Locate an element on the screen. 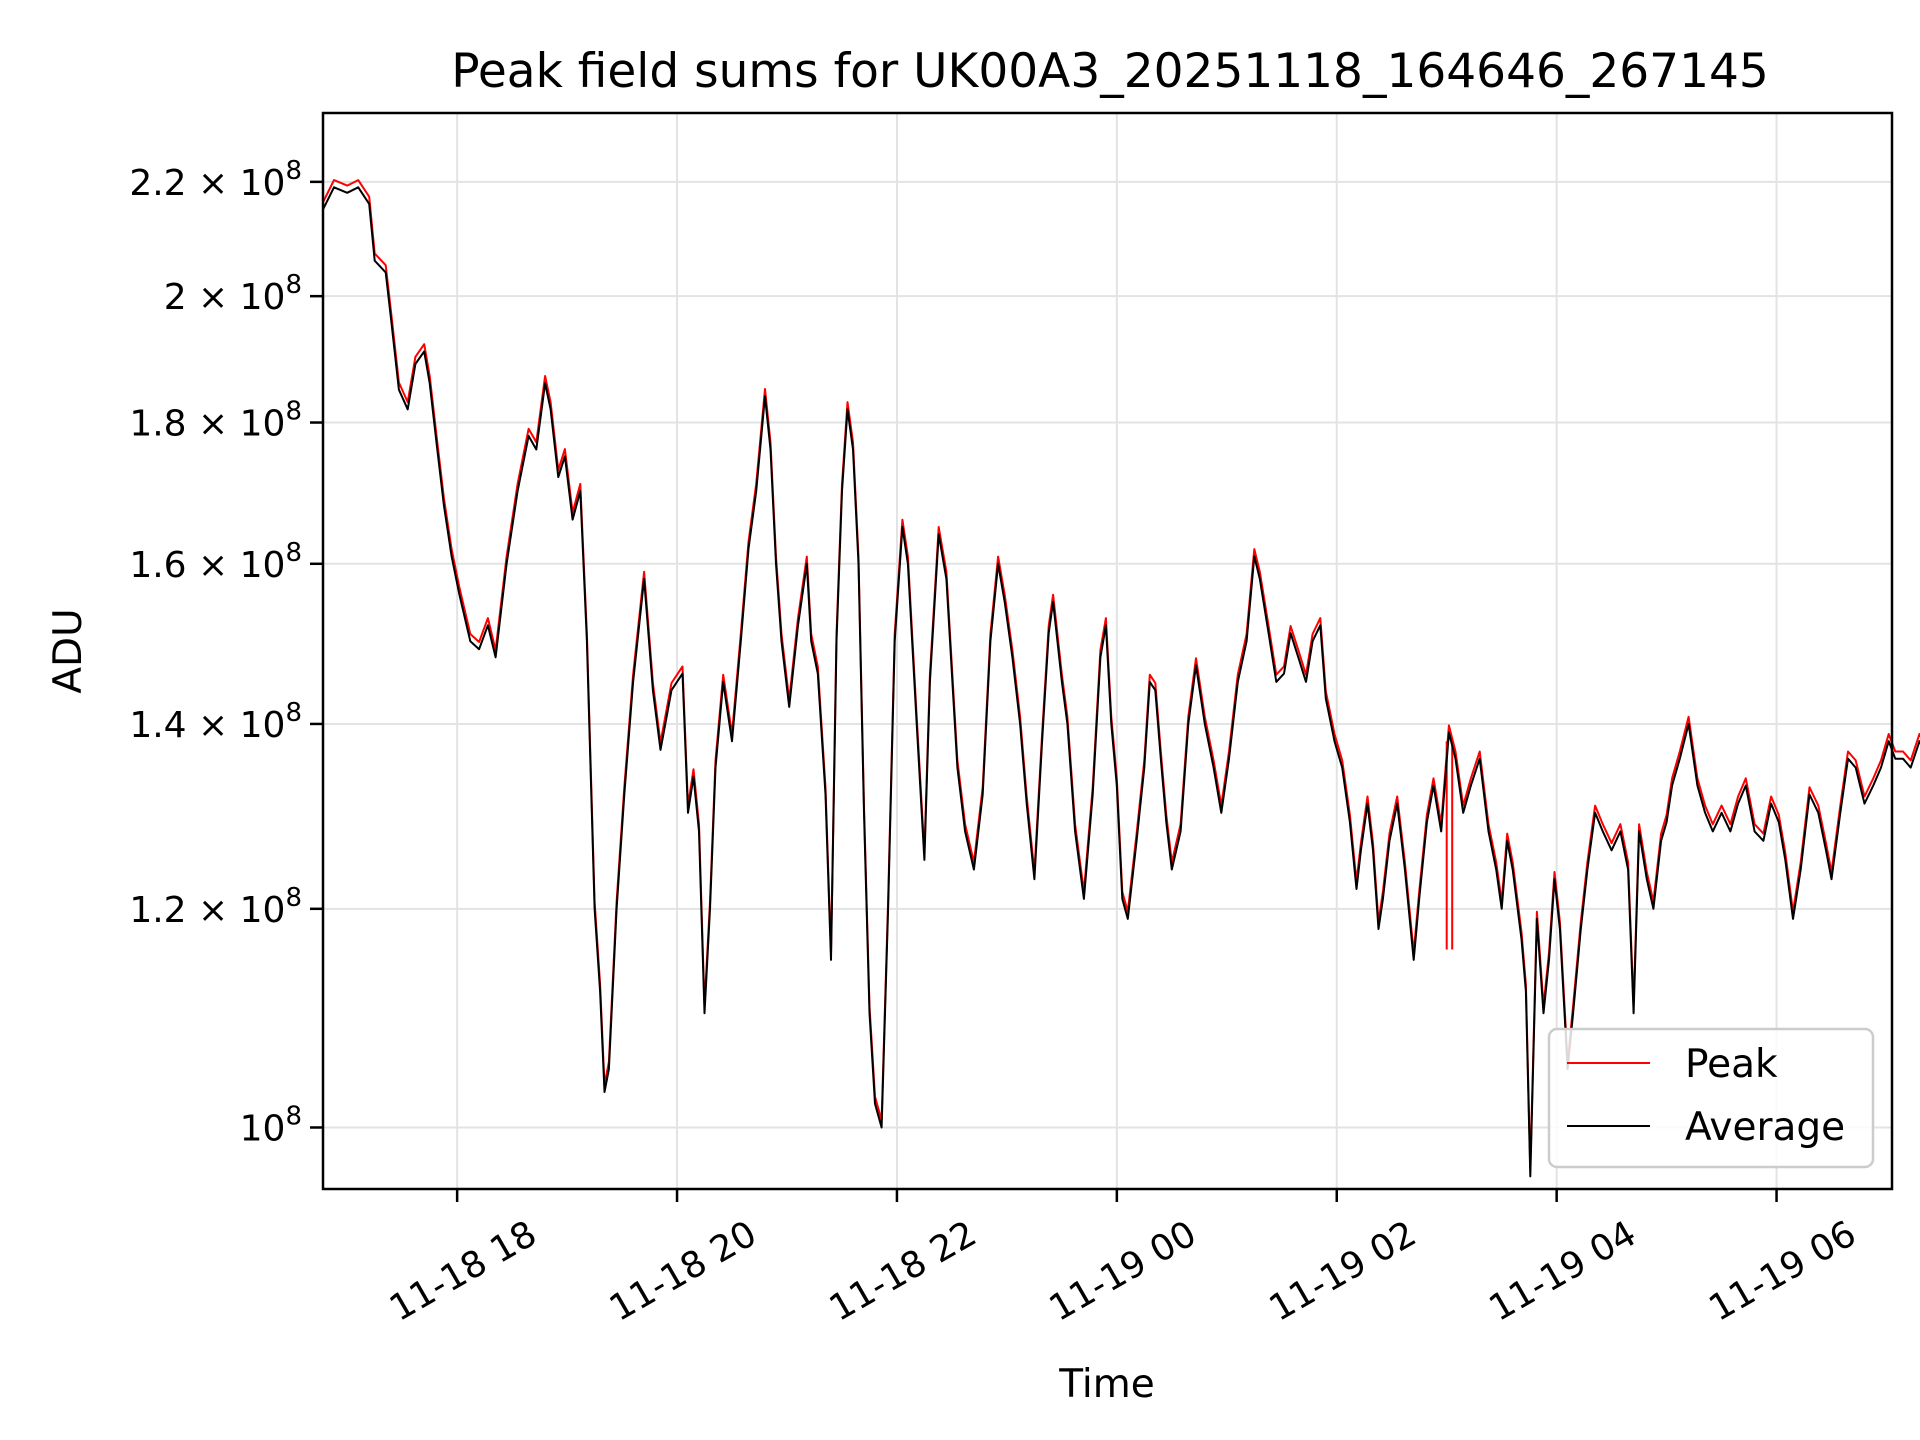 The image size is (1920, 1440). y-tick-label: 1.6 × 108 is located at coordinates (215, 562).